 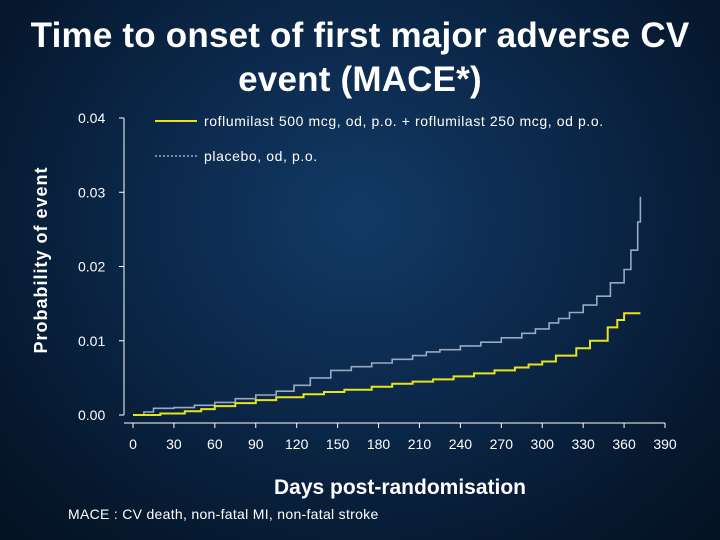 I want to click on x-tick-label: 270, so click(x=502, y=444).